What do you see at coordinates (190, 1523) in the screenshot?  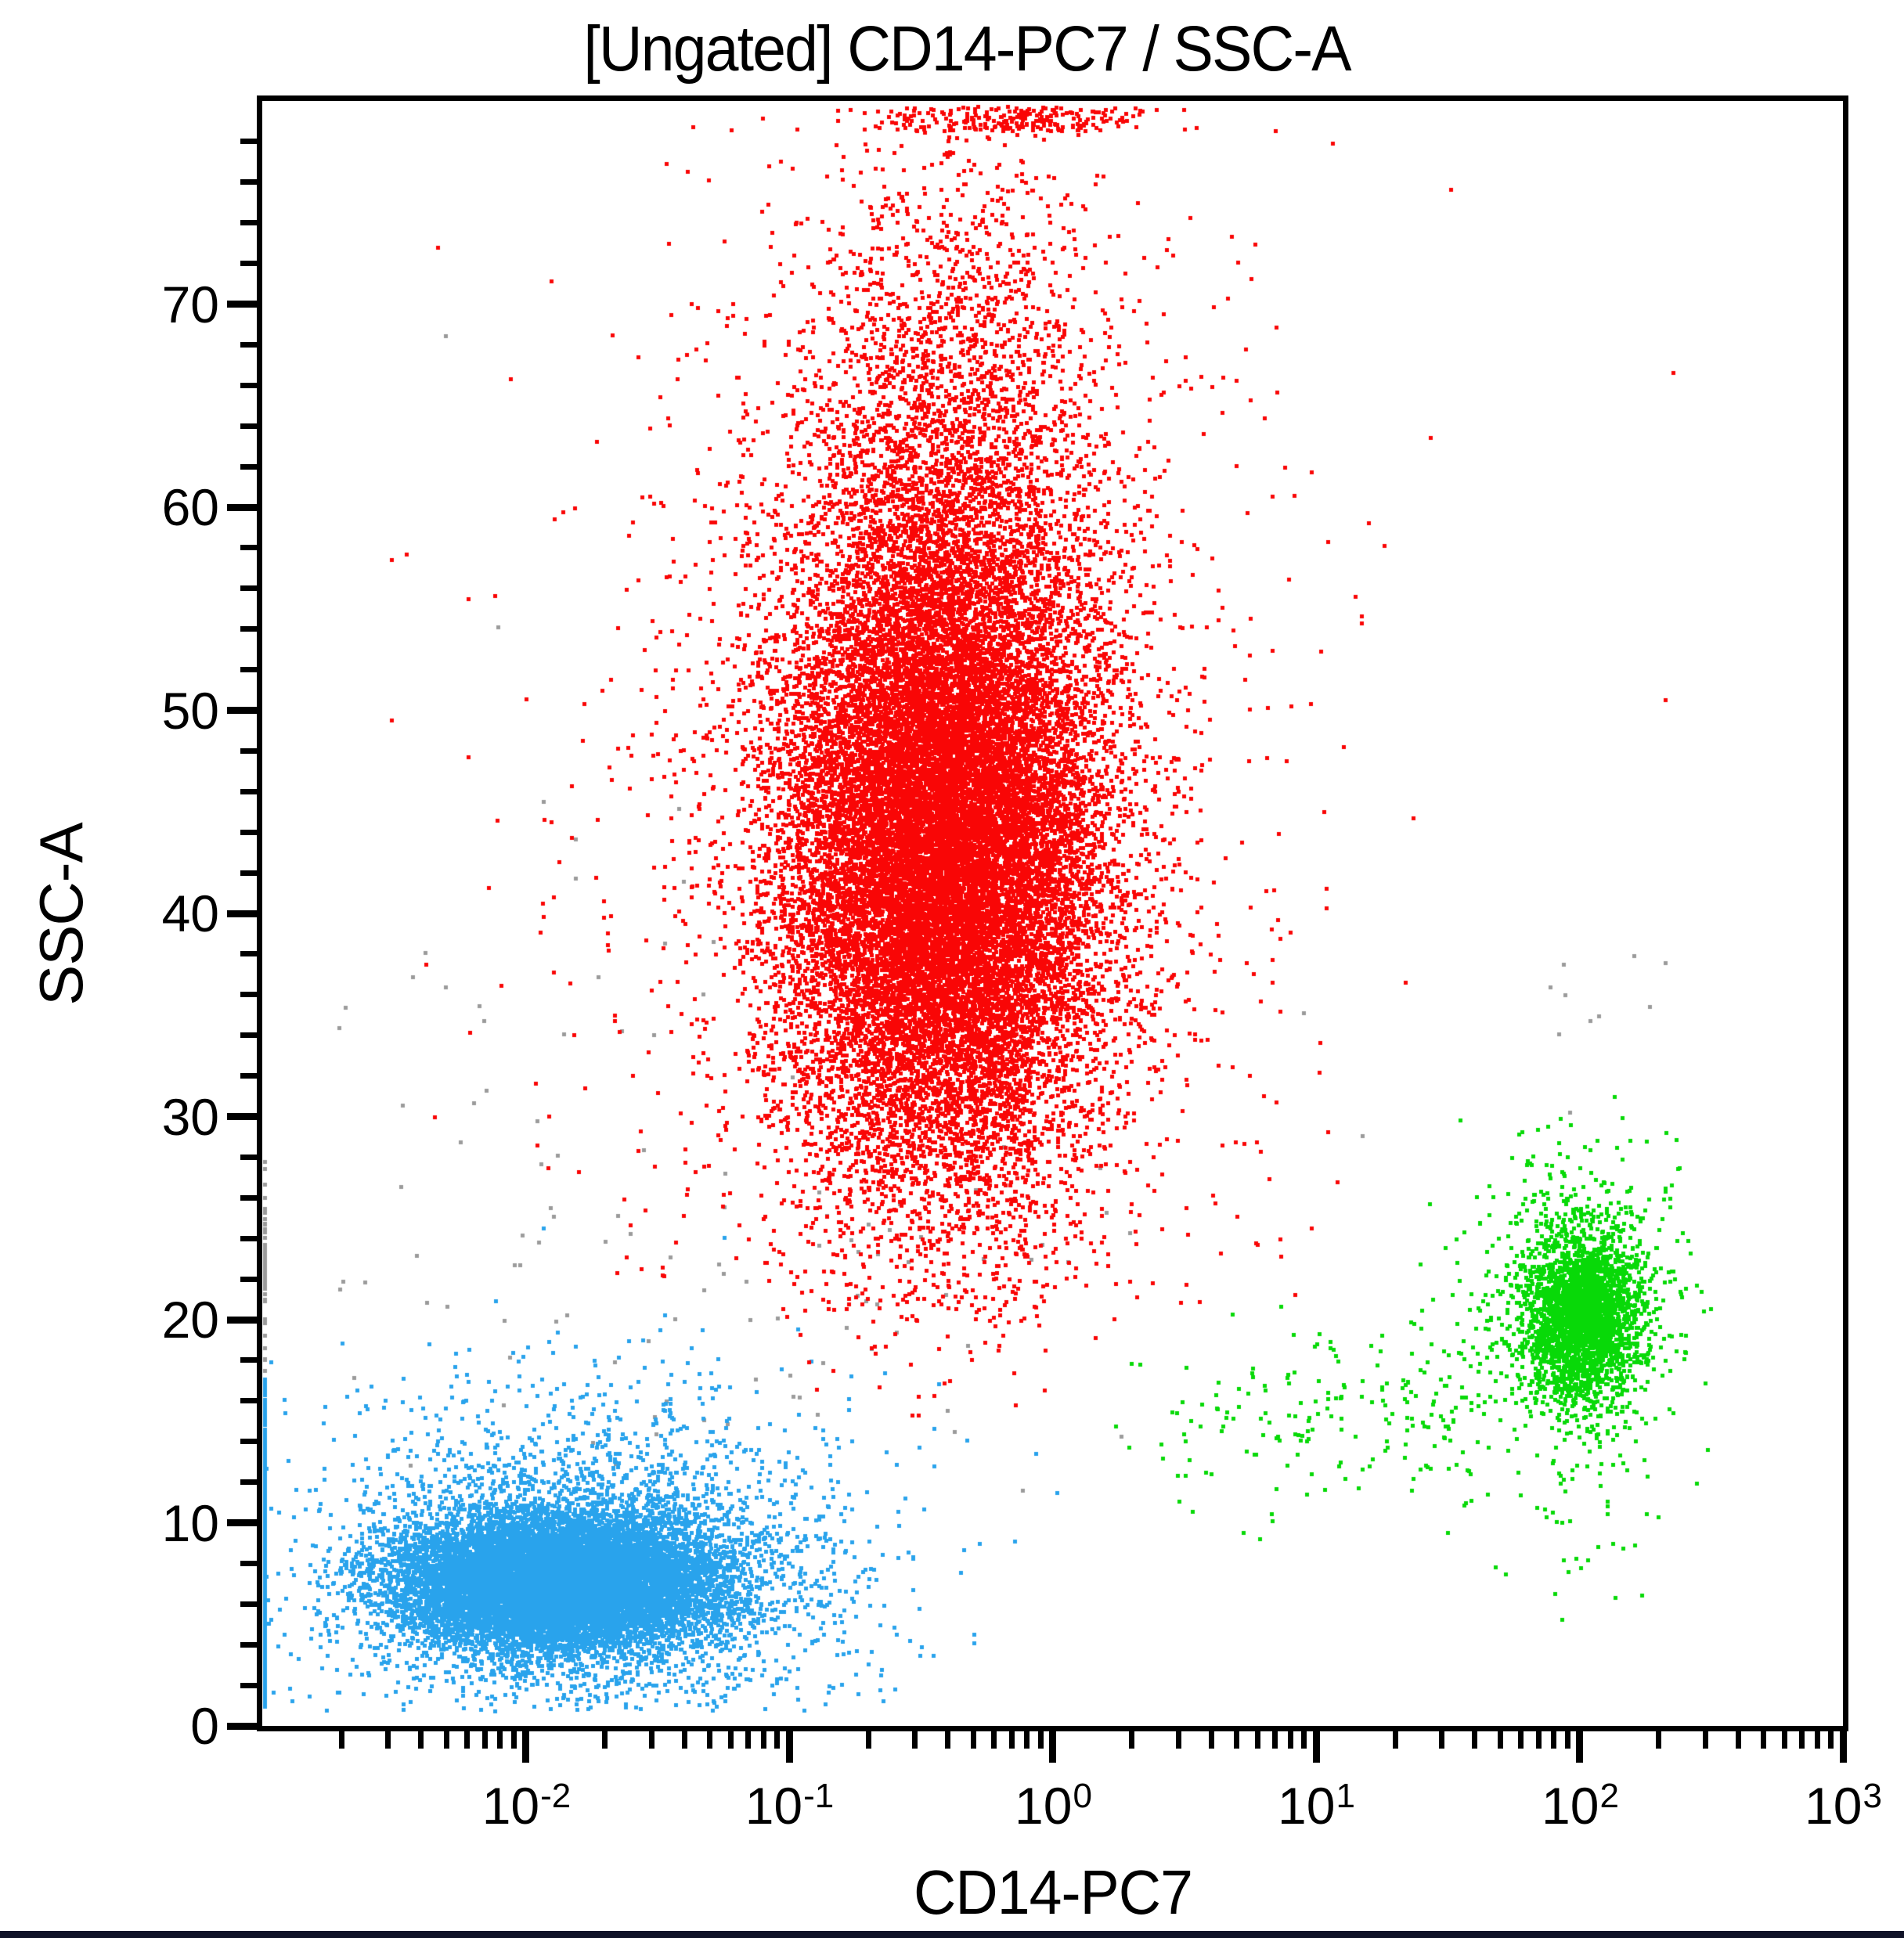 I see `y-tick-label: 10` at bounding box center [190, 1523].